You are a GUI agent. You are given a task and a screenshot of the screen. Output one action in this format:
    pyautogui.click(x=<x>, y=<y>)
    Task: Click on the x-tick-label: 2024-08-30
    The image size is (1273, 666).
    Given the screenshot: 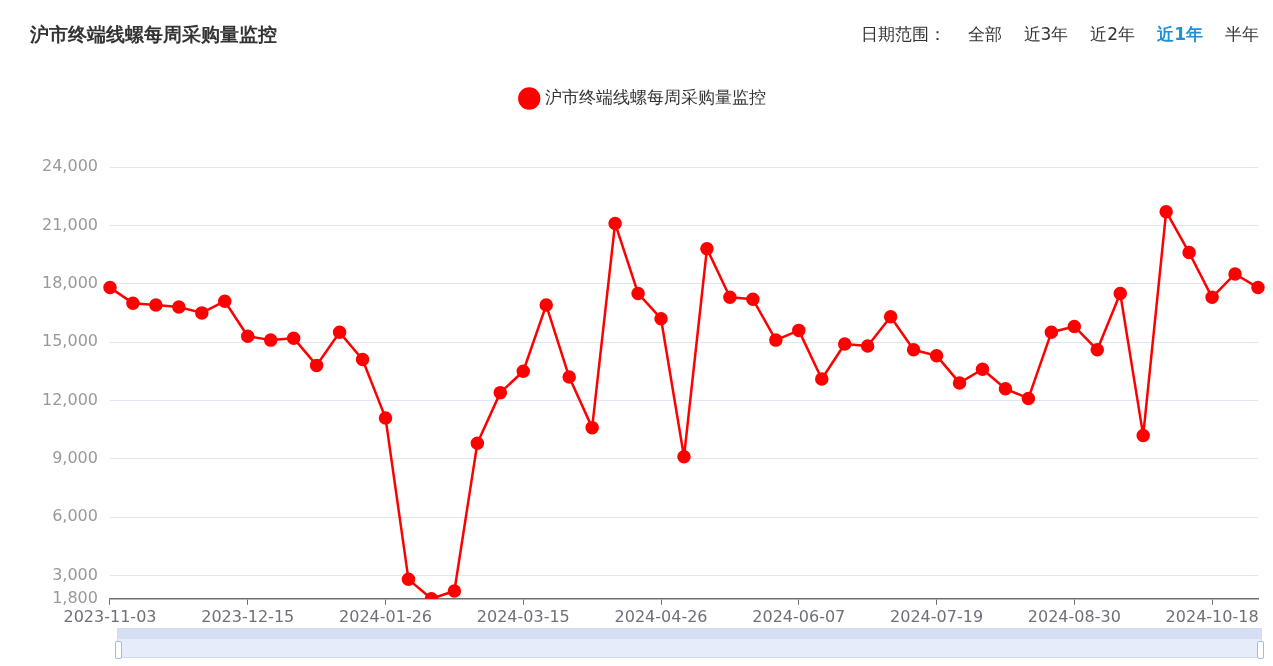 What is the action you would take?
    pyautogui.click(x=1074, y=616)
    